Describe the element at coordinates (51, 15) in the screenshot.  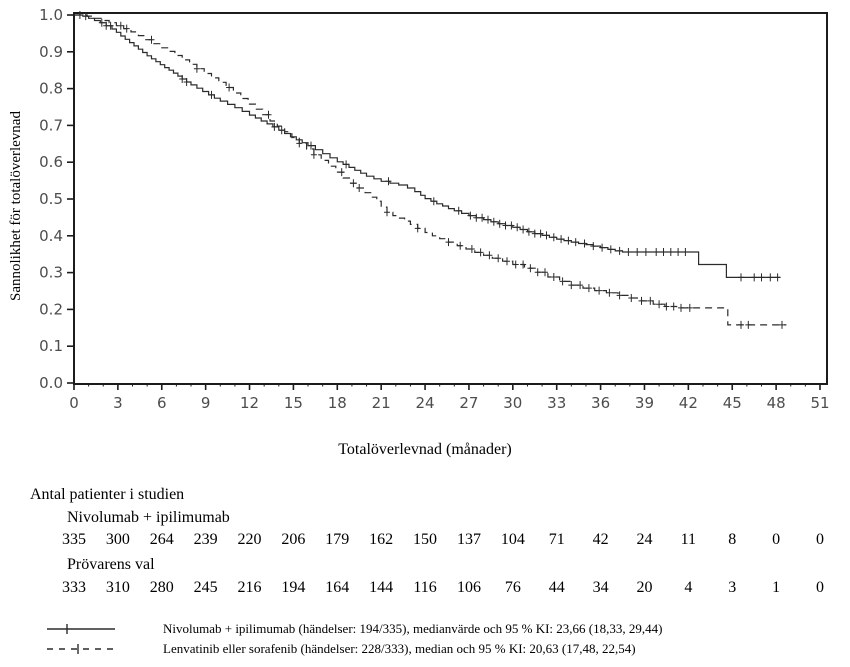
I see `y-tick-label: 1.0` at that location.